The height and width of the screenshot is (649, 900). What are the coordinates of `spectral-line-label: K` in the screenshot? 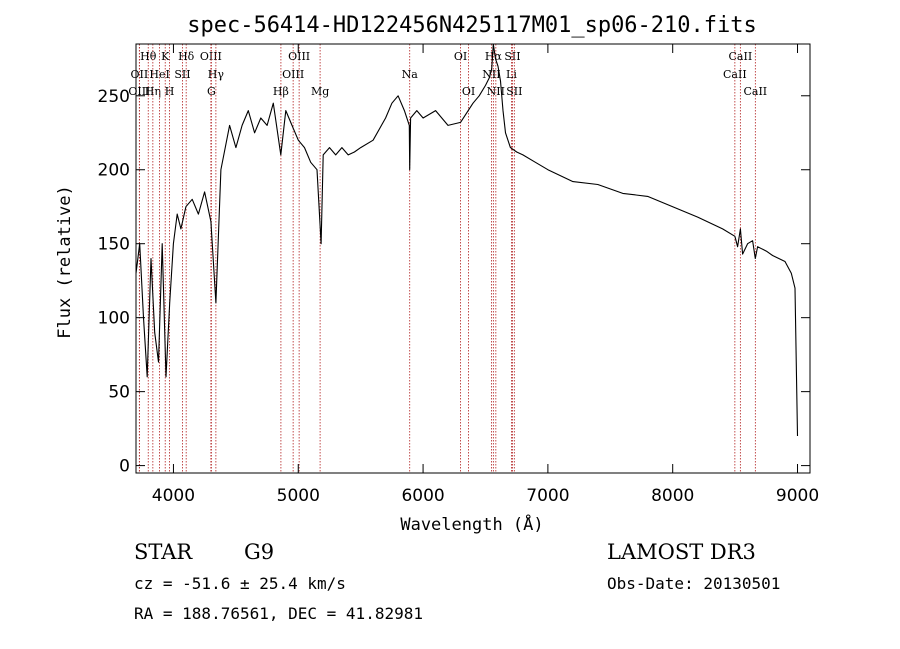 It's located at (165, 56).